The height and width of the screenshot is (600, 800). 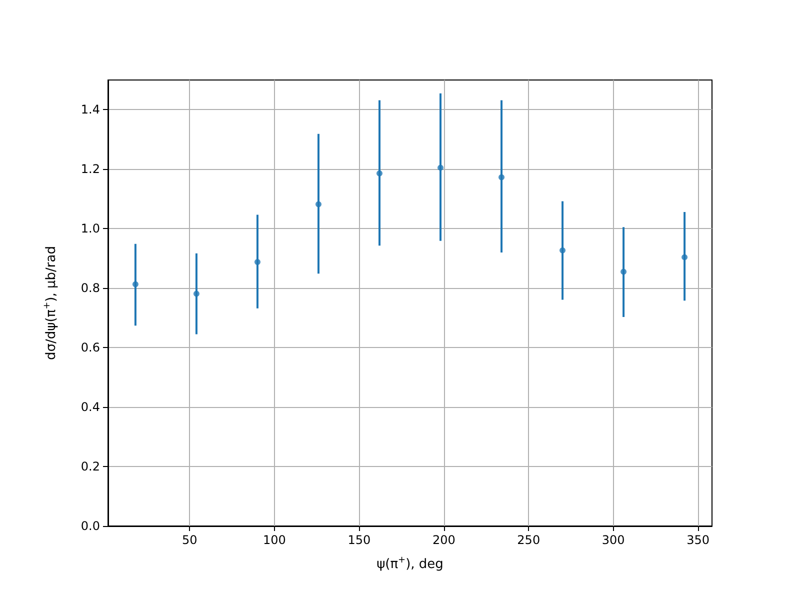 I want to click on y-tick-label: 0.6, so click(x=90, y=347).